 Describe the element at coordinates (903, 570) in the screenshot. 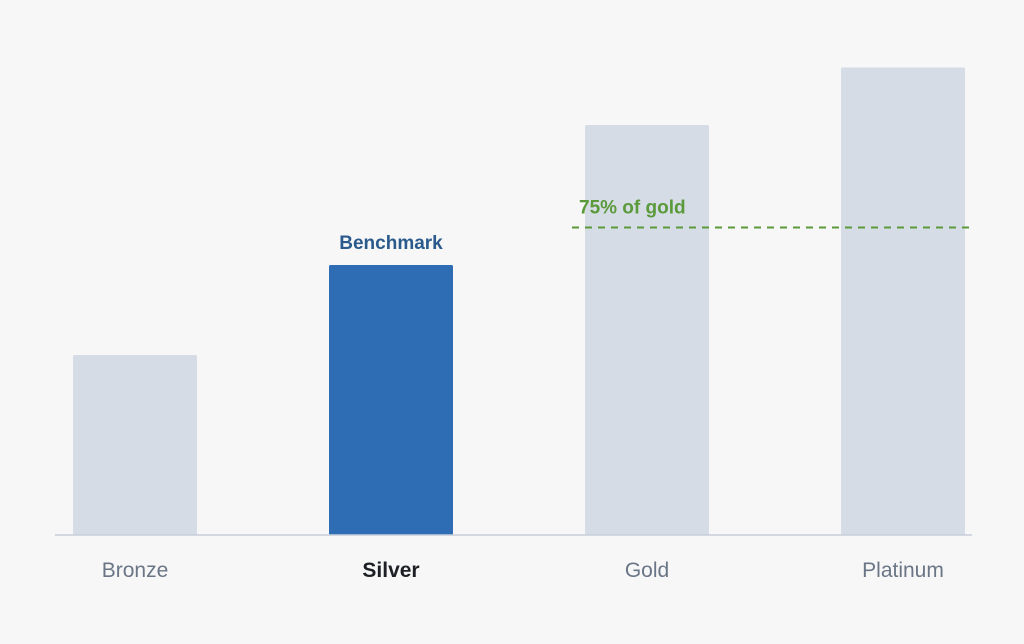

I see `tick-label-platinum: Platinum` at that location.